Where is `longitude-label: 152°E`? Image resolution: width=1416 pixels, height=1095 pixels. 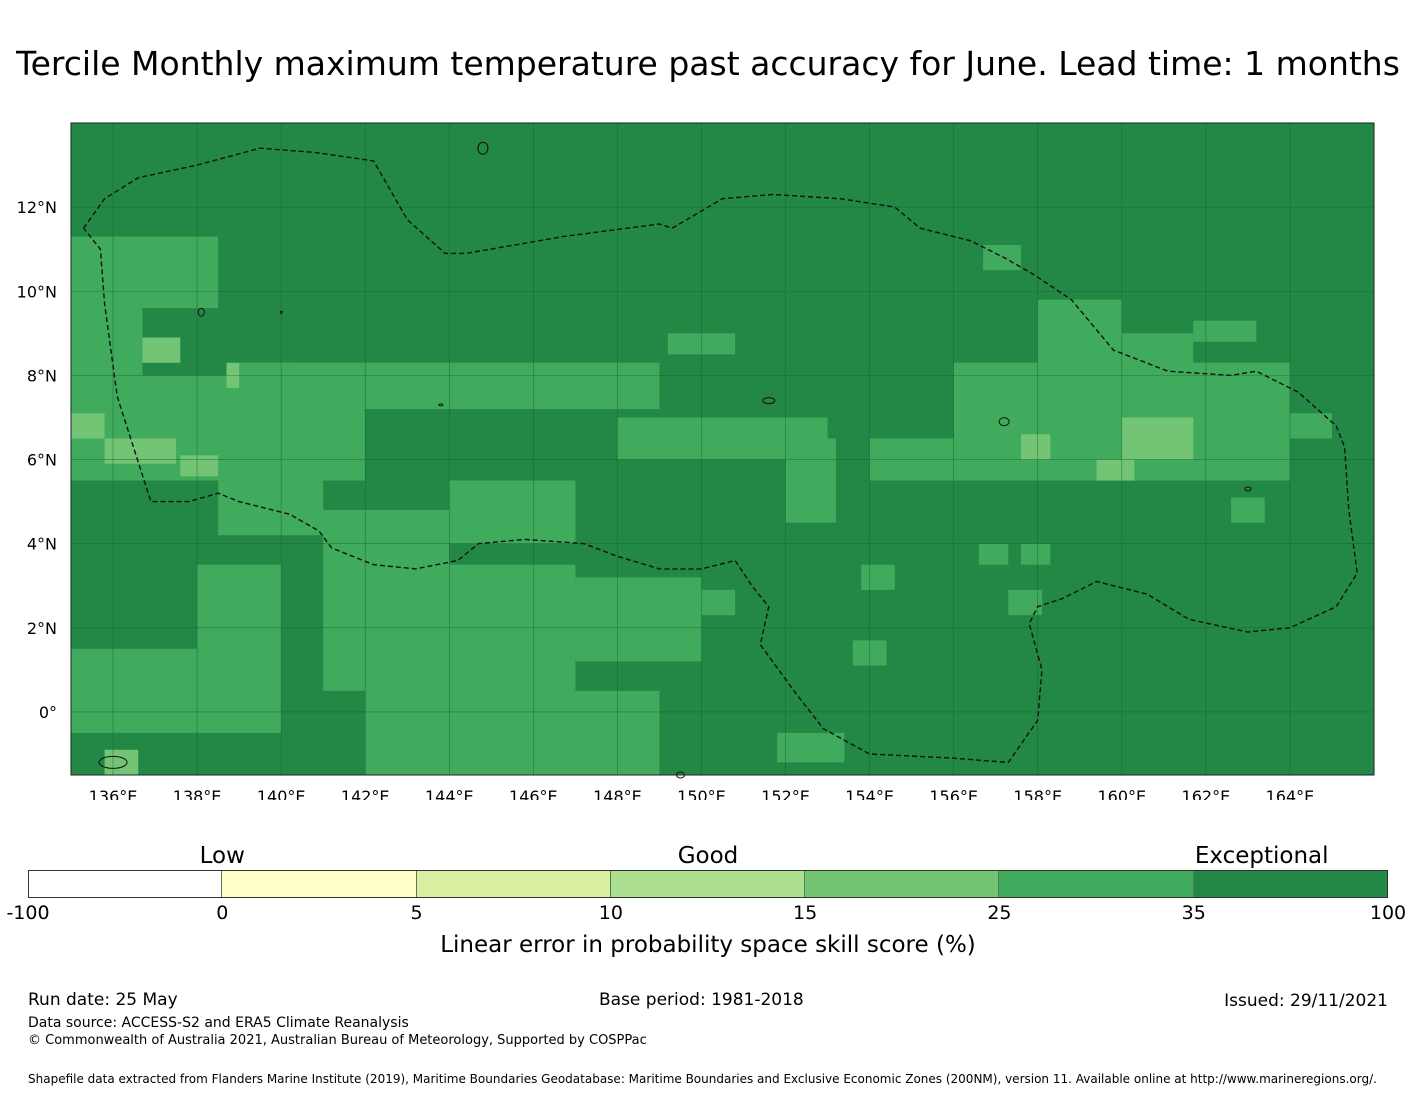
longitude-label: 152°E is located at coordinates (785, 793).